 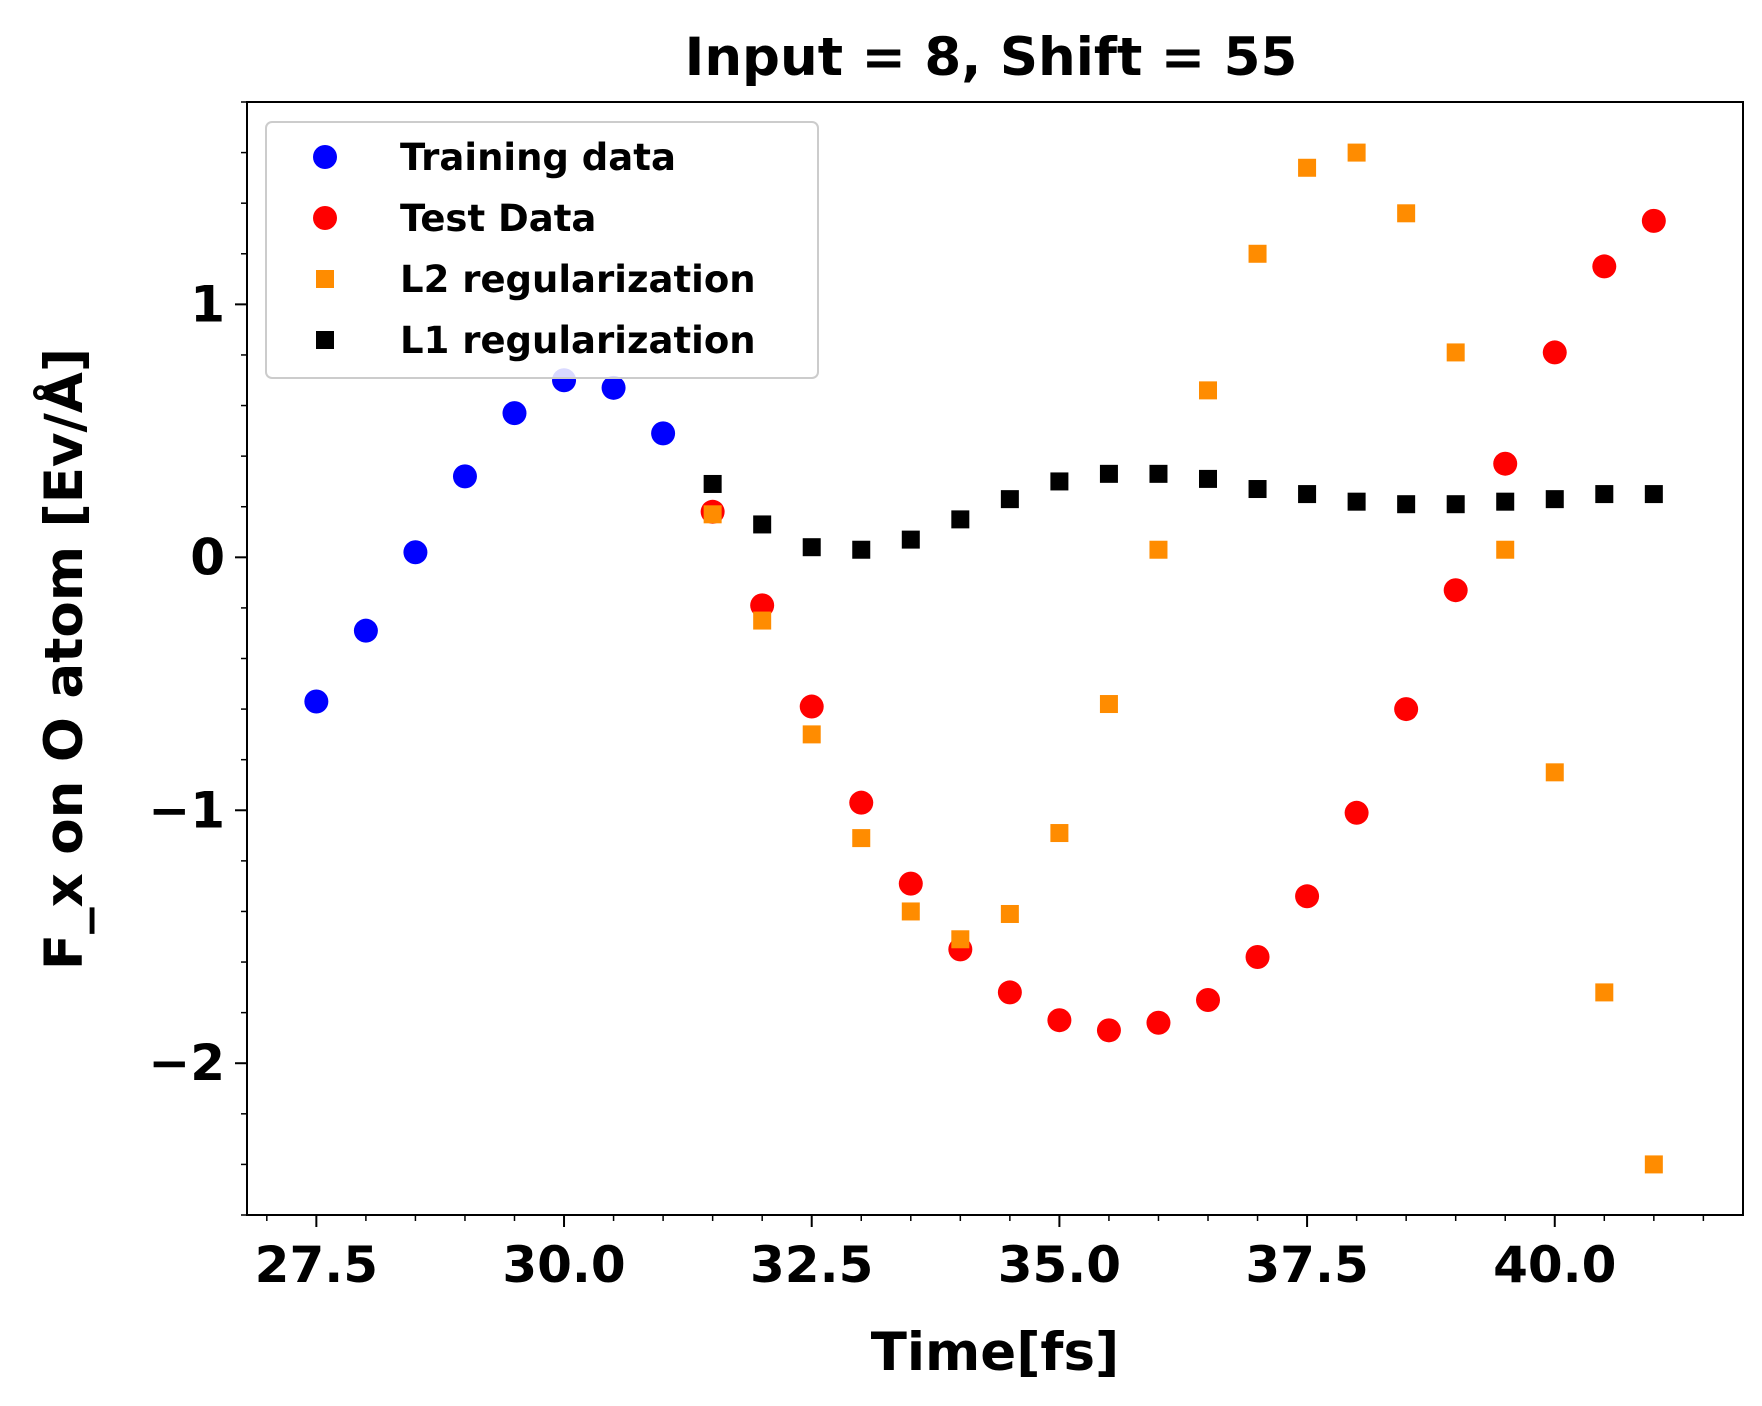 What do you see at coordinates (63, 659) in the screenshot?
I see `y-axis-label: F_x on O atom [Ev/Å]` at bounding box center [63, 659].